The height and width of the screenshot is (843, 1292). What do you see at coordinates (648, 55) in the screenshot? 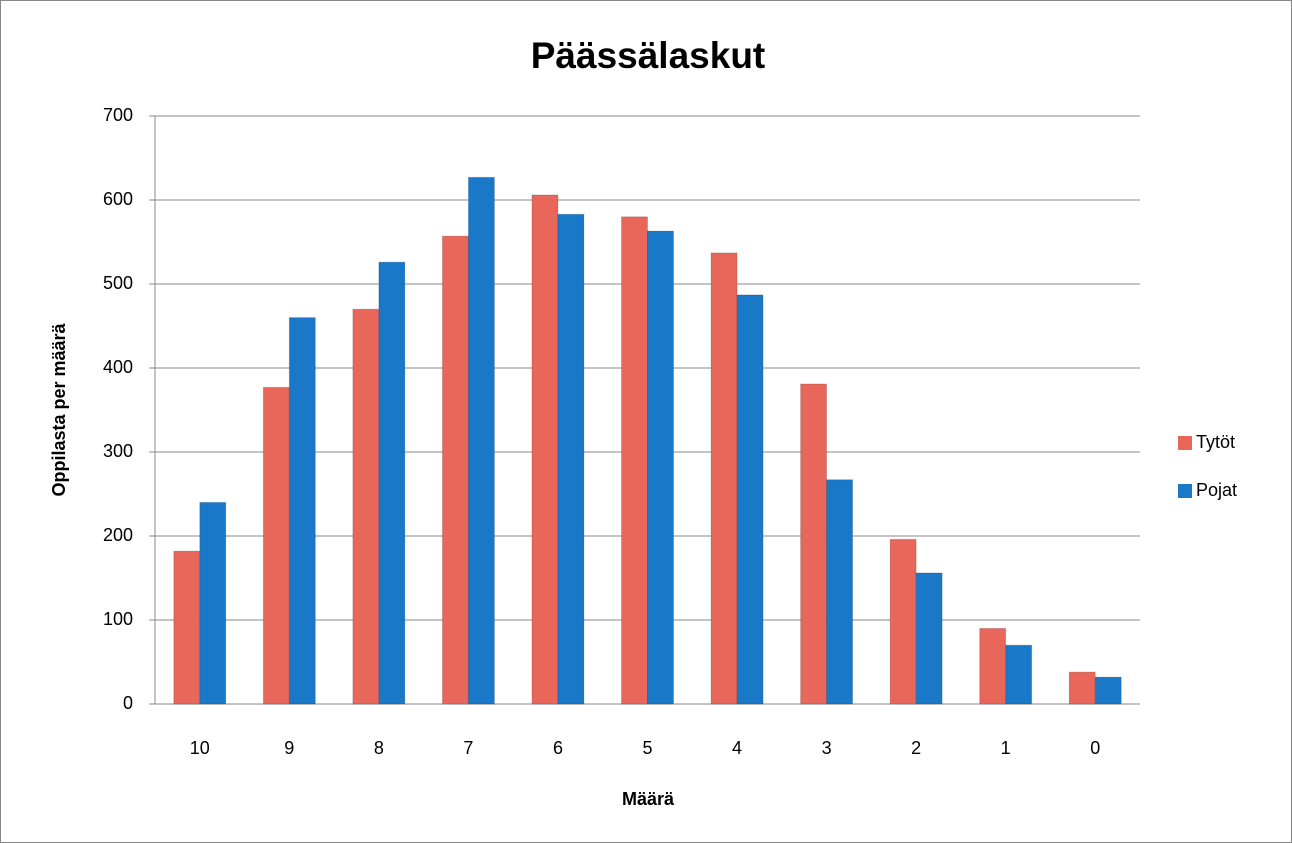
I see `chart-title: Päässälaskut` at bounding box center [648, 55].